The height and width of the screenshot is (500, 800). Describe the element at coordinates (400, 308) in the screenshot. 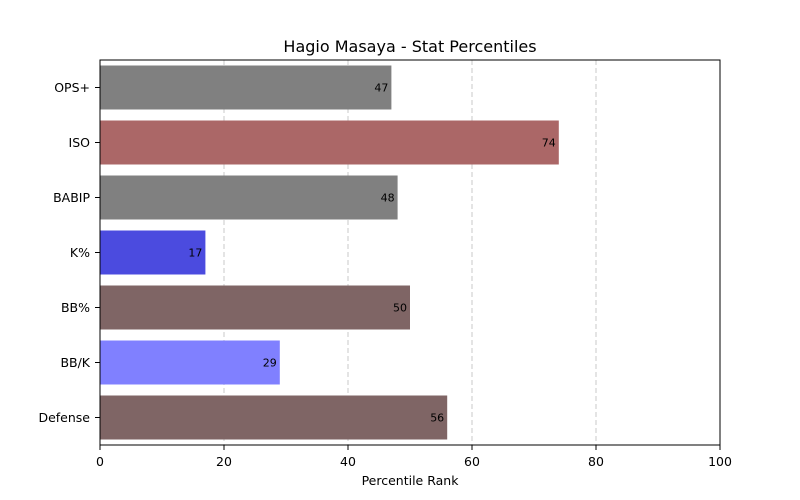

I see `data-label: 50` at that location.